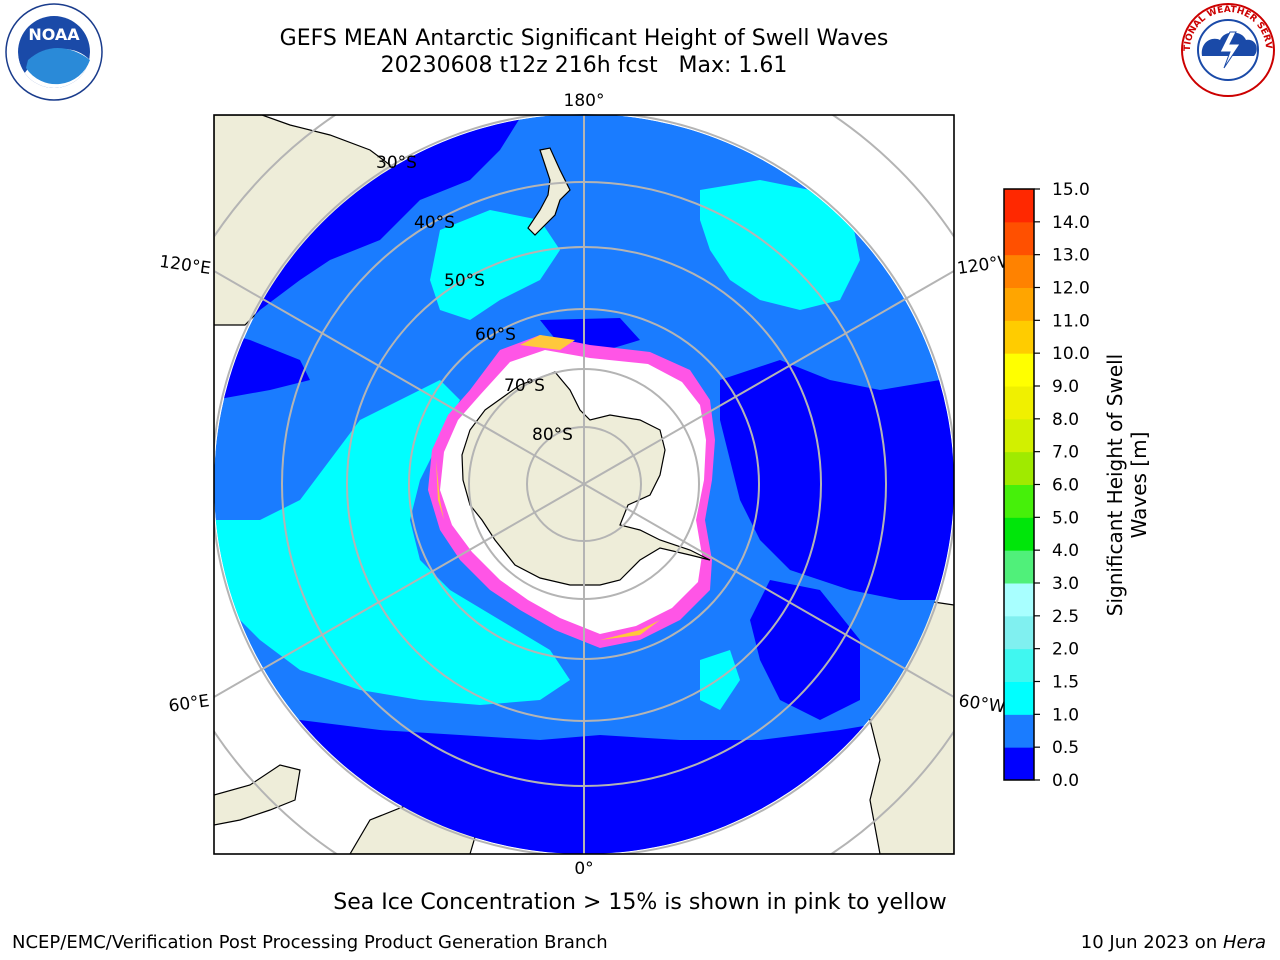 The image size is (1280, 960). What do you see at coordinates (583, 869) in the screenshot?
I see `lon-label-0: 0°` at bounding box center [583, 869].